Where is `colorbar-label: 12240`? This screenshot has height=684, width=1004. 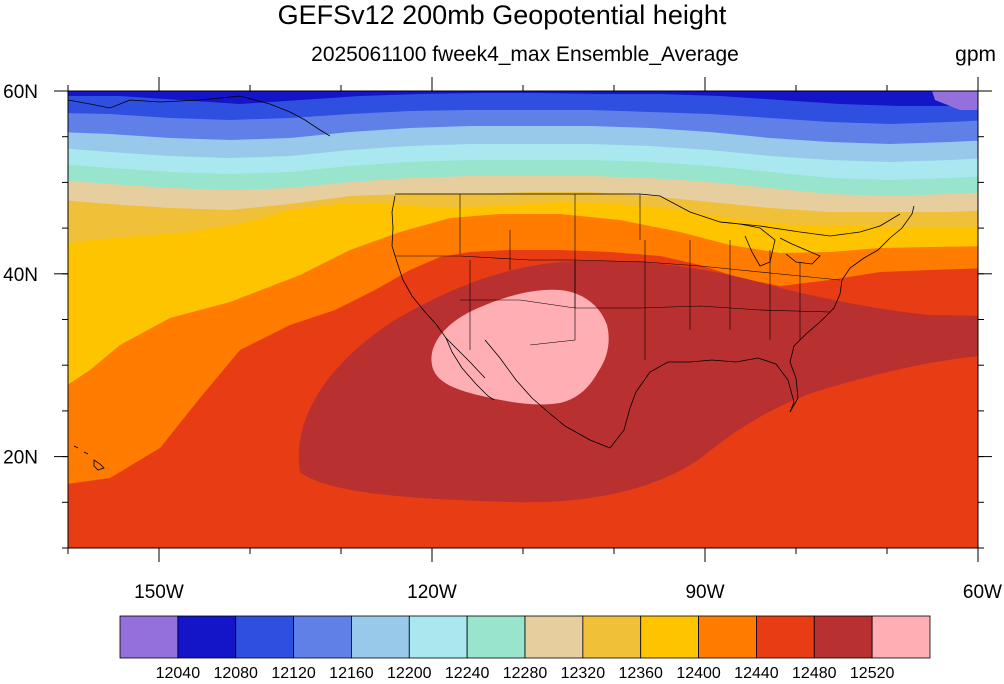
colorbar-label: 12240 is located at coordinates (467, 673).